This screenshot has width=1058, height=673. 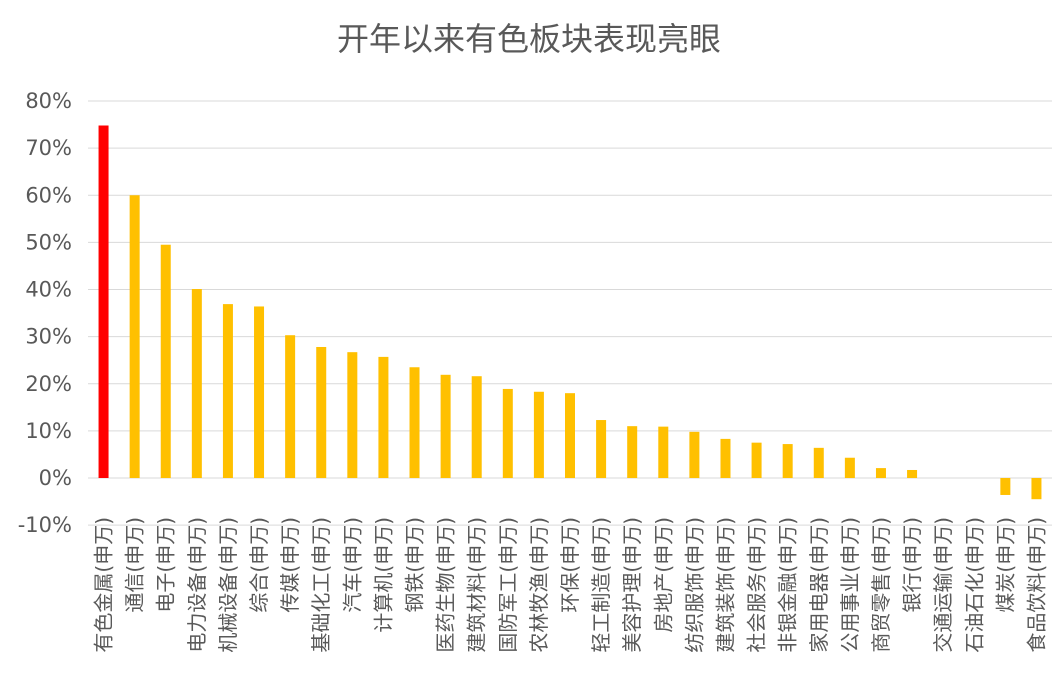 What do you see at coordinates (135, 565) in the screenshot?
I see `x-tick-label: 通信(申万)` at bounding box center [135, 565].